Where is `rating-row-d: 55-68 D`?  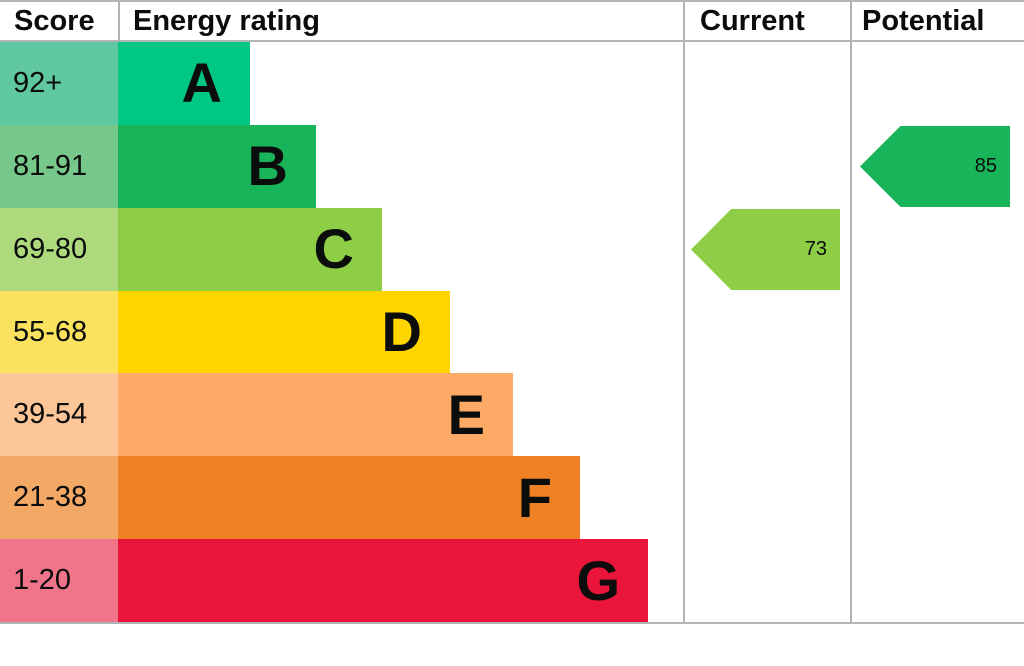 rating-row-d: 55-68 D is located at coordinates (341, 332).